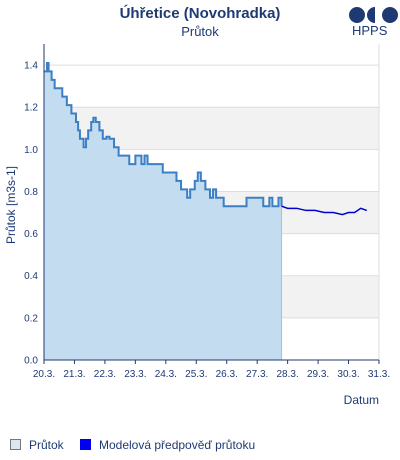  I want to click on y-tick-label: 0.8, so click(31, 192).